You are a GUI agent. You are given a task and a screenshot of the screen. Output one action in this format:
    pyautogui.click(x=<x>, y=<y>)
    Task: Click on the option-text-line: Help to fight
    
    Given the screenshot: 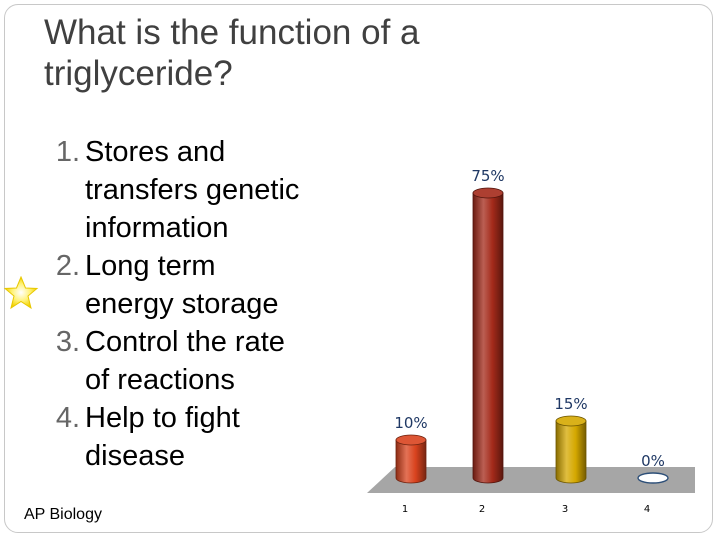 What is the action you would take?
    pyautogui.click(x=162, y=418)
    